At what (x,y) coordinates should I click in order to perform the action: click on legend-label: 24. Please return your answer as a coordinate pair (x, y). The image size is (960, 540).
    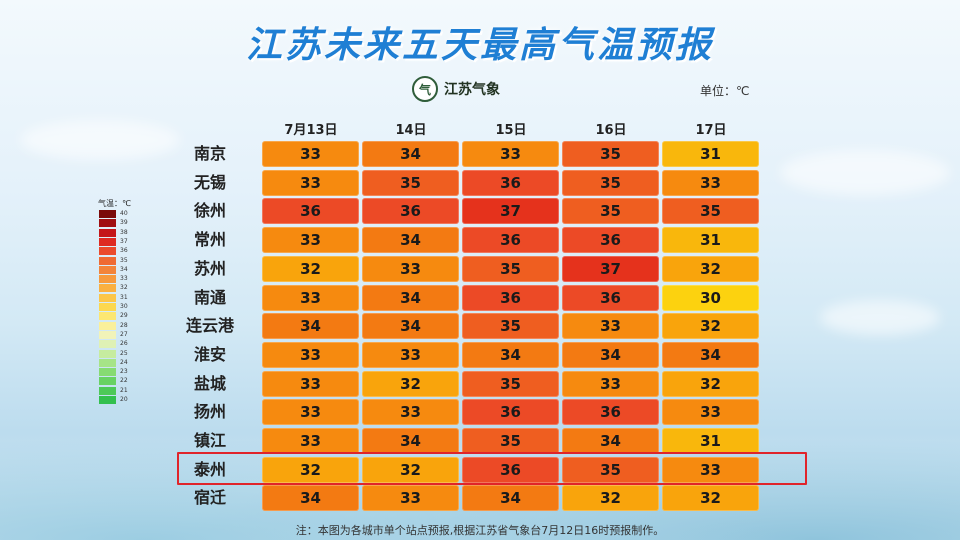
    Looking at the image, I should click on (124, 362).